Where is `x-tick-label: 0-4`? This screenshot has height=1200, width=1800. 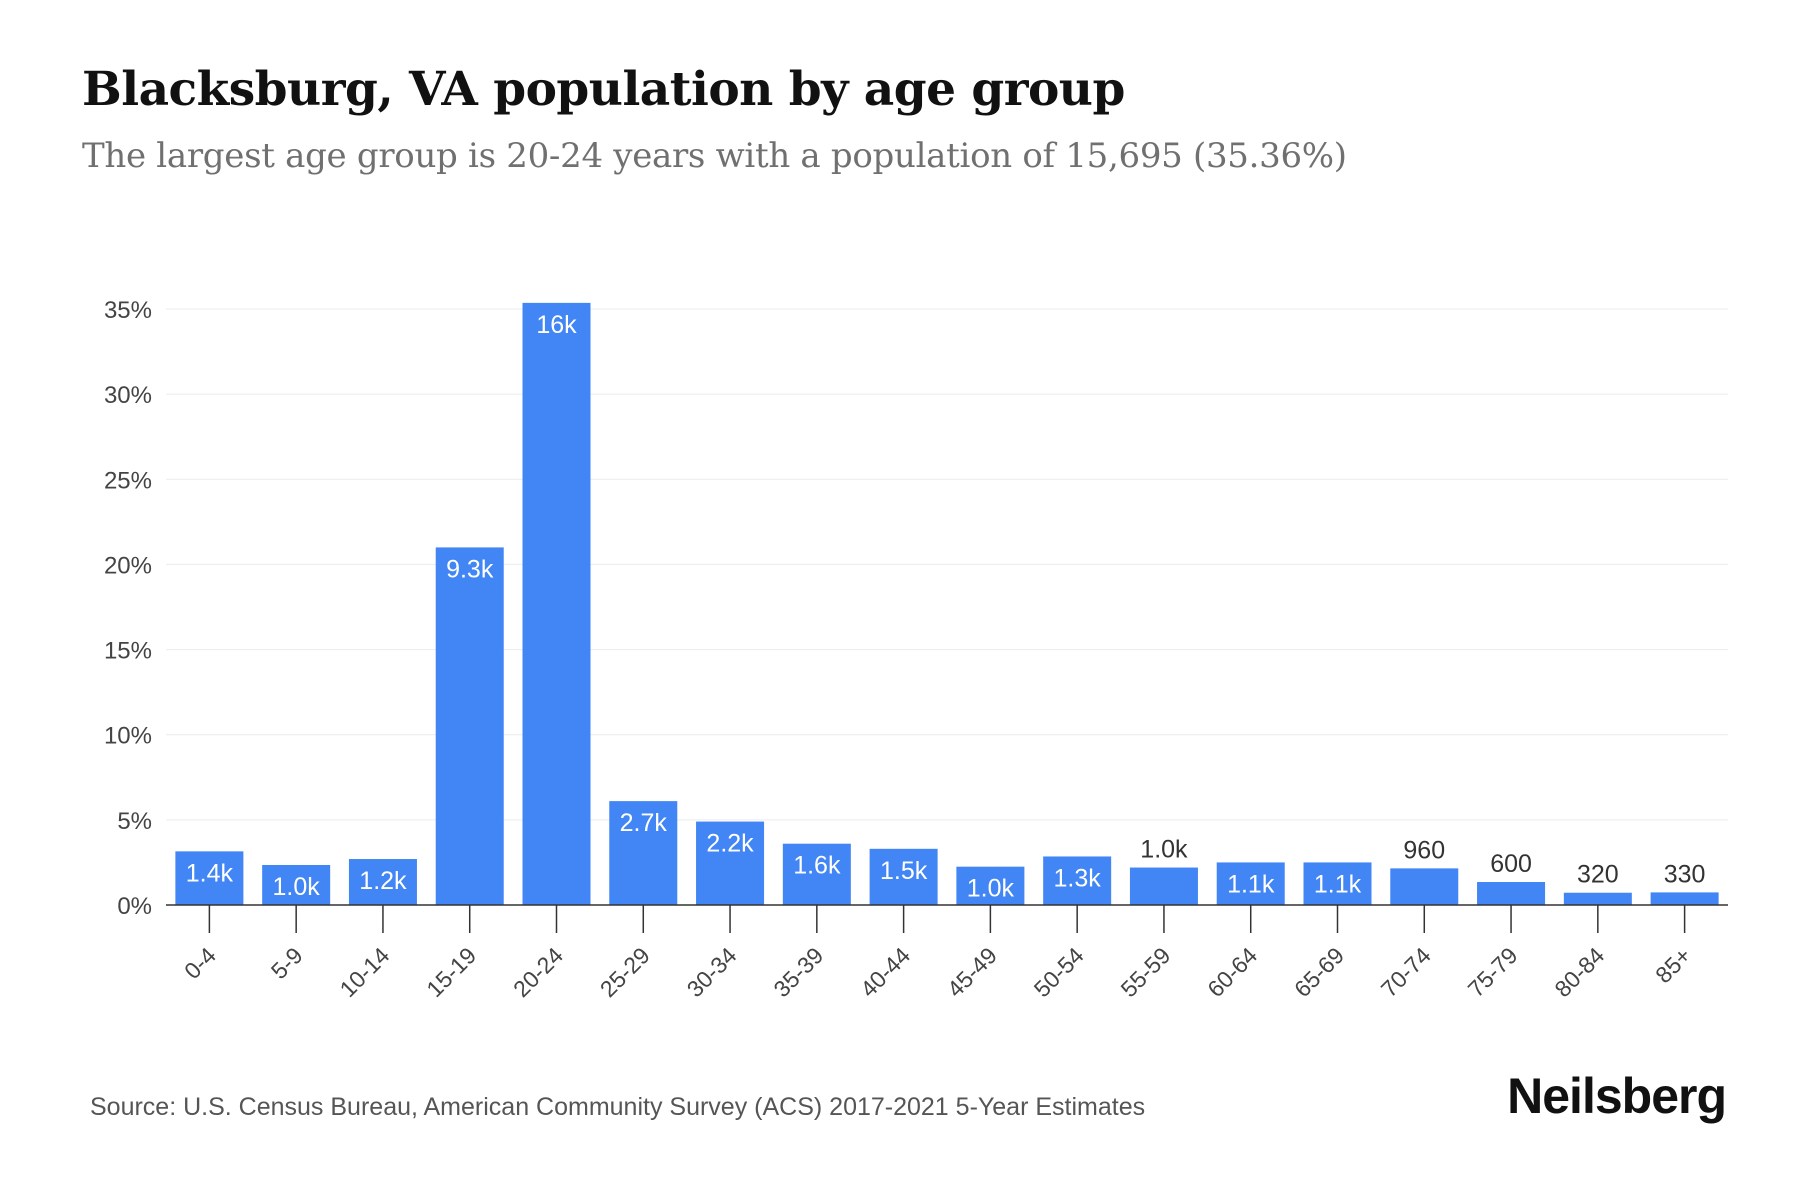 x-tick-label: 0-4 is located at coordinates (200, 963).